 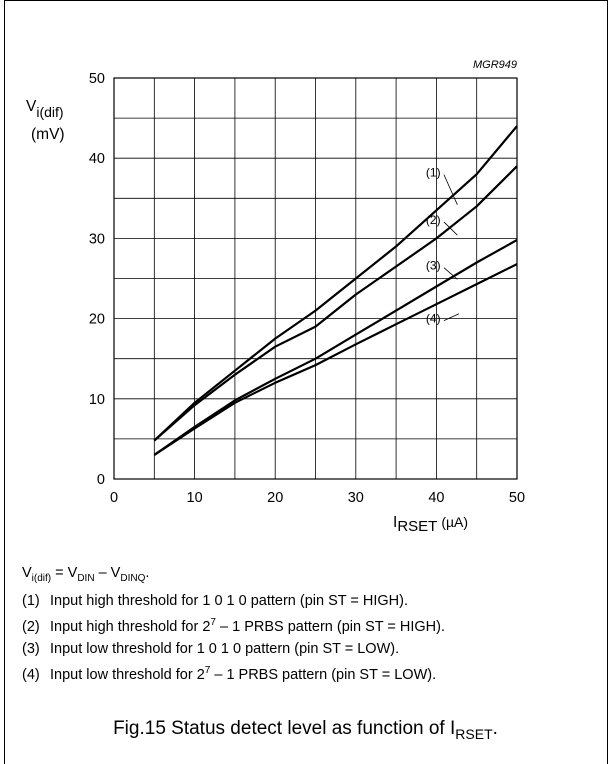 I want to click on note-number: (3), so click(x=31, y=648).